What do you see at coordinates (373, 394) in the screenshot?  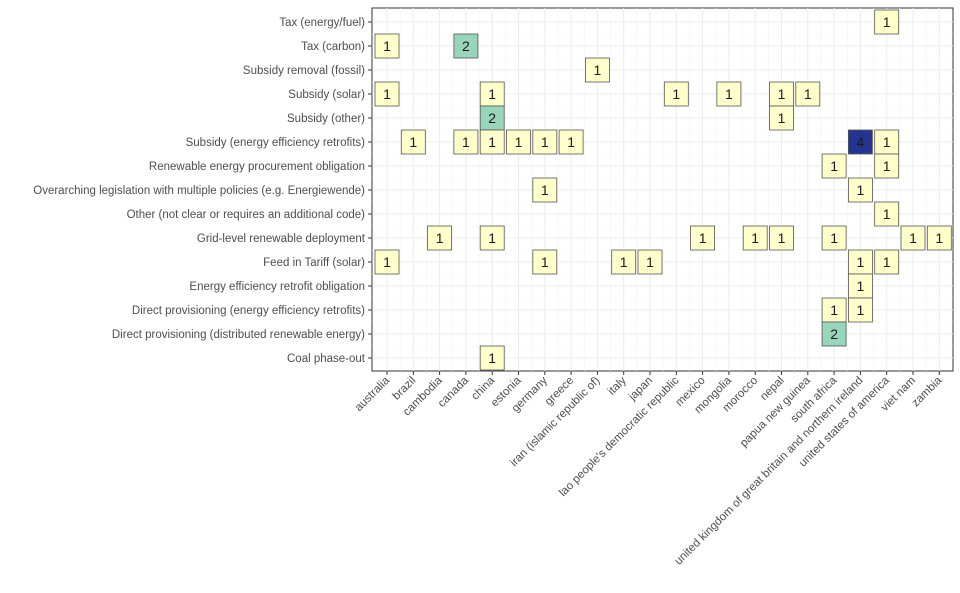 I see `x-tick-label: australia` at bounding box center [373, 394].